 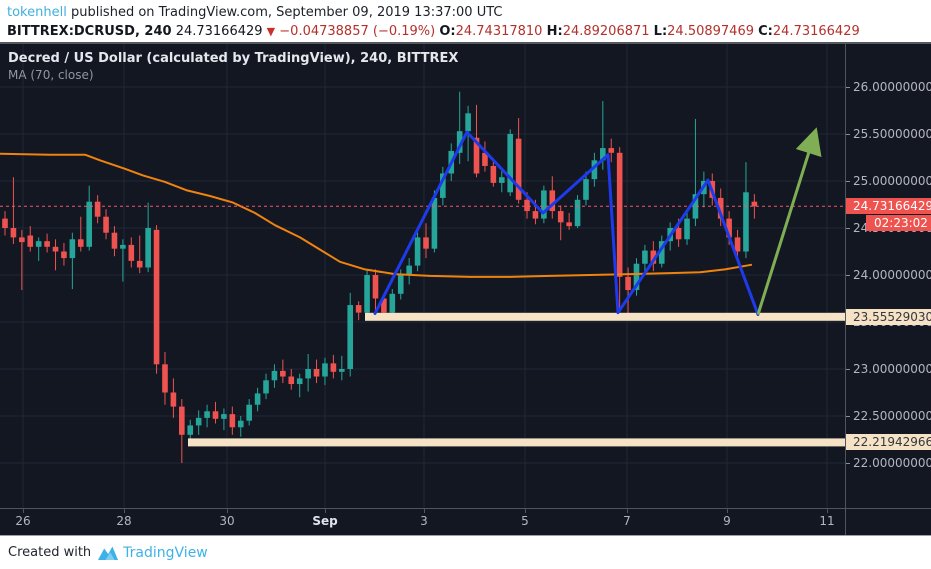 I want to click on price-tick-label: 22.00000000, so click(x=888, y=463).